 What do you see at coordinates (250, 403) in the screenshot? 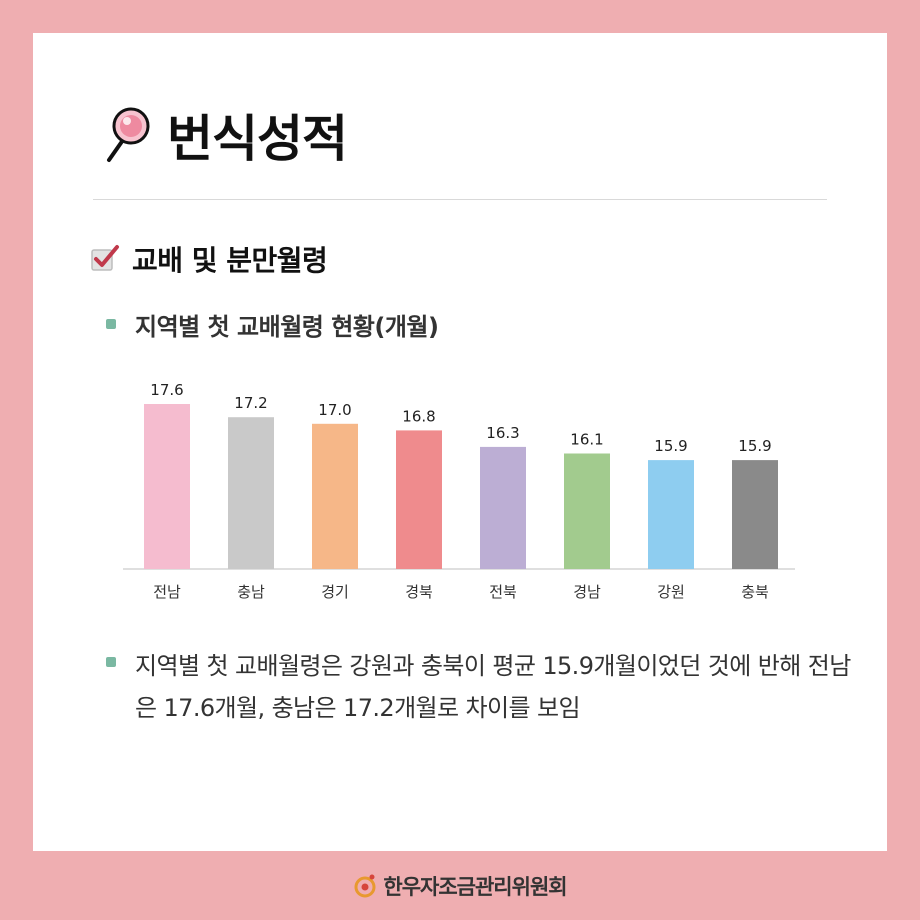
I see `data-label-2: 17.2` at bounding box center [250, 403].